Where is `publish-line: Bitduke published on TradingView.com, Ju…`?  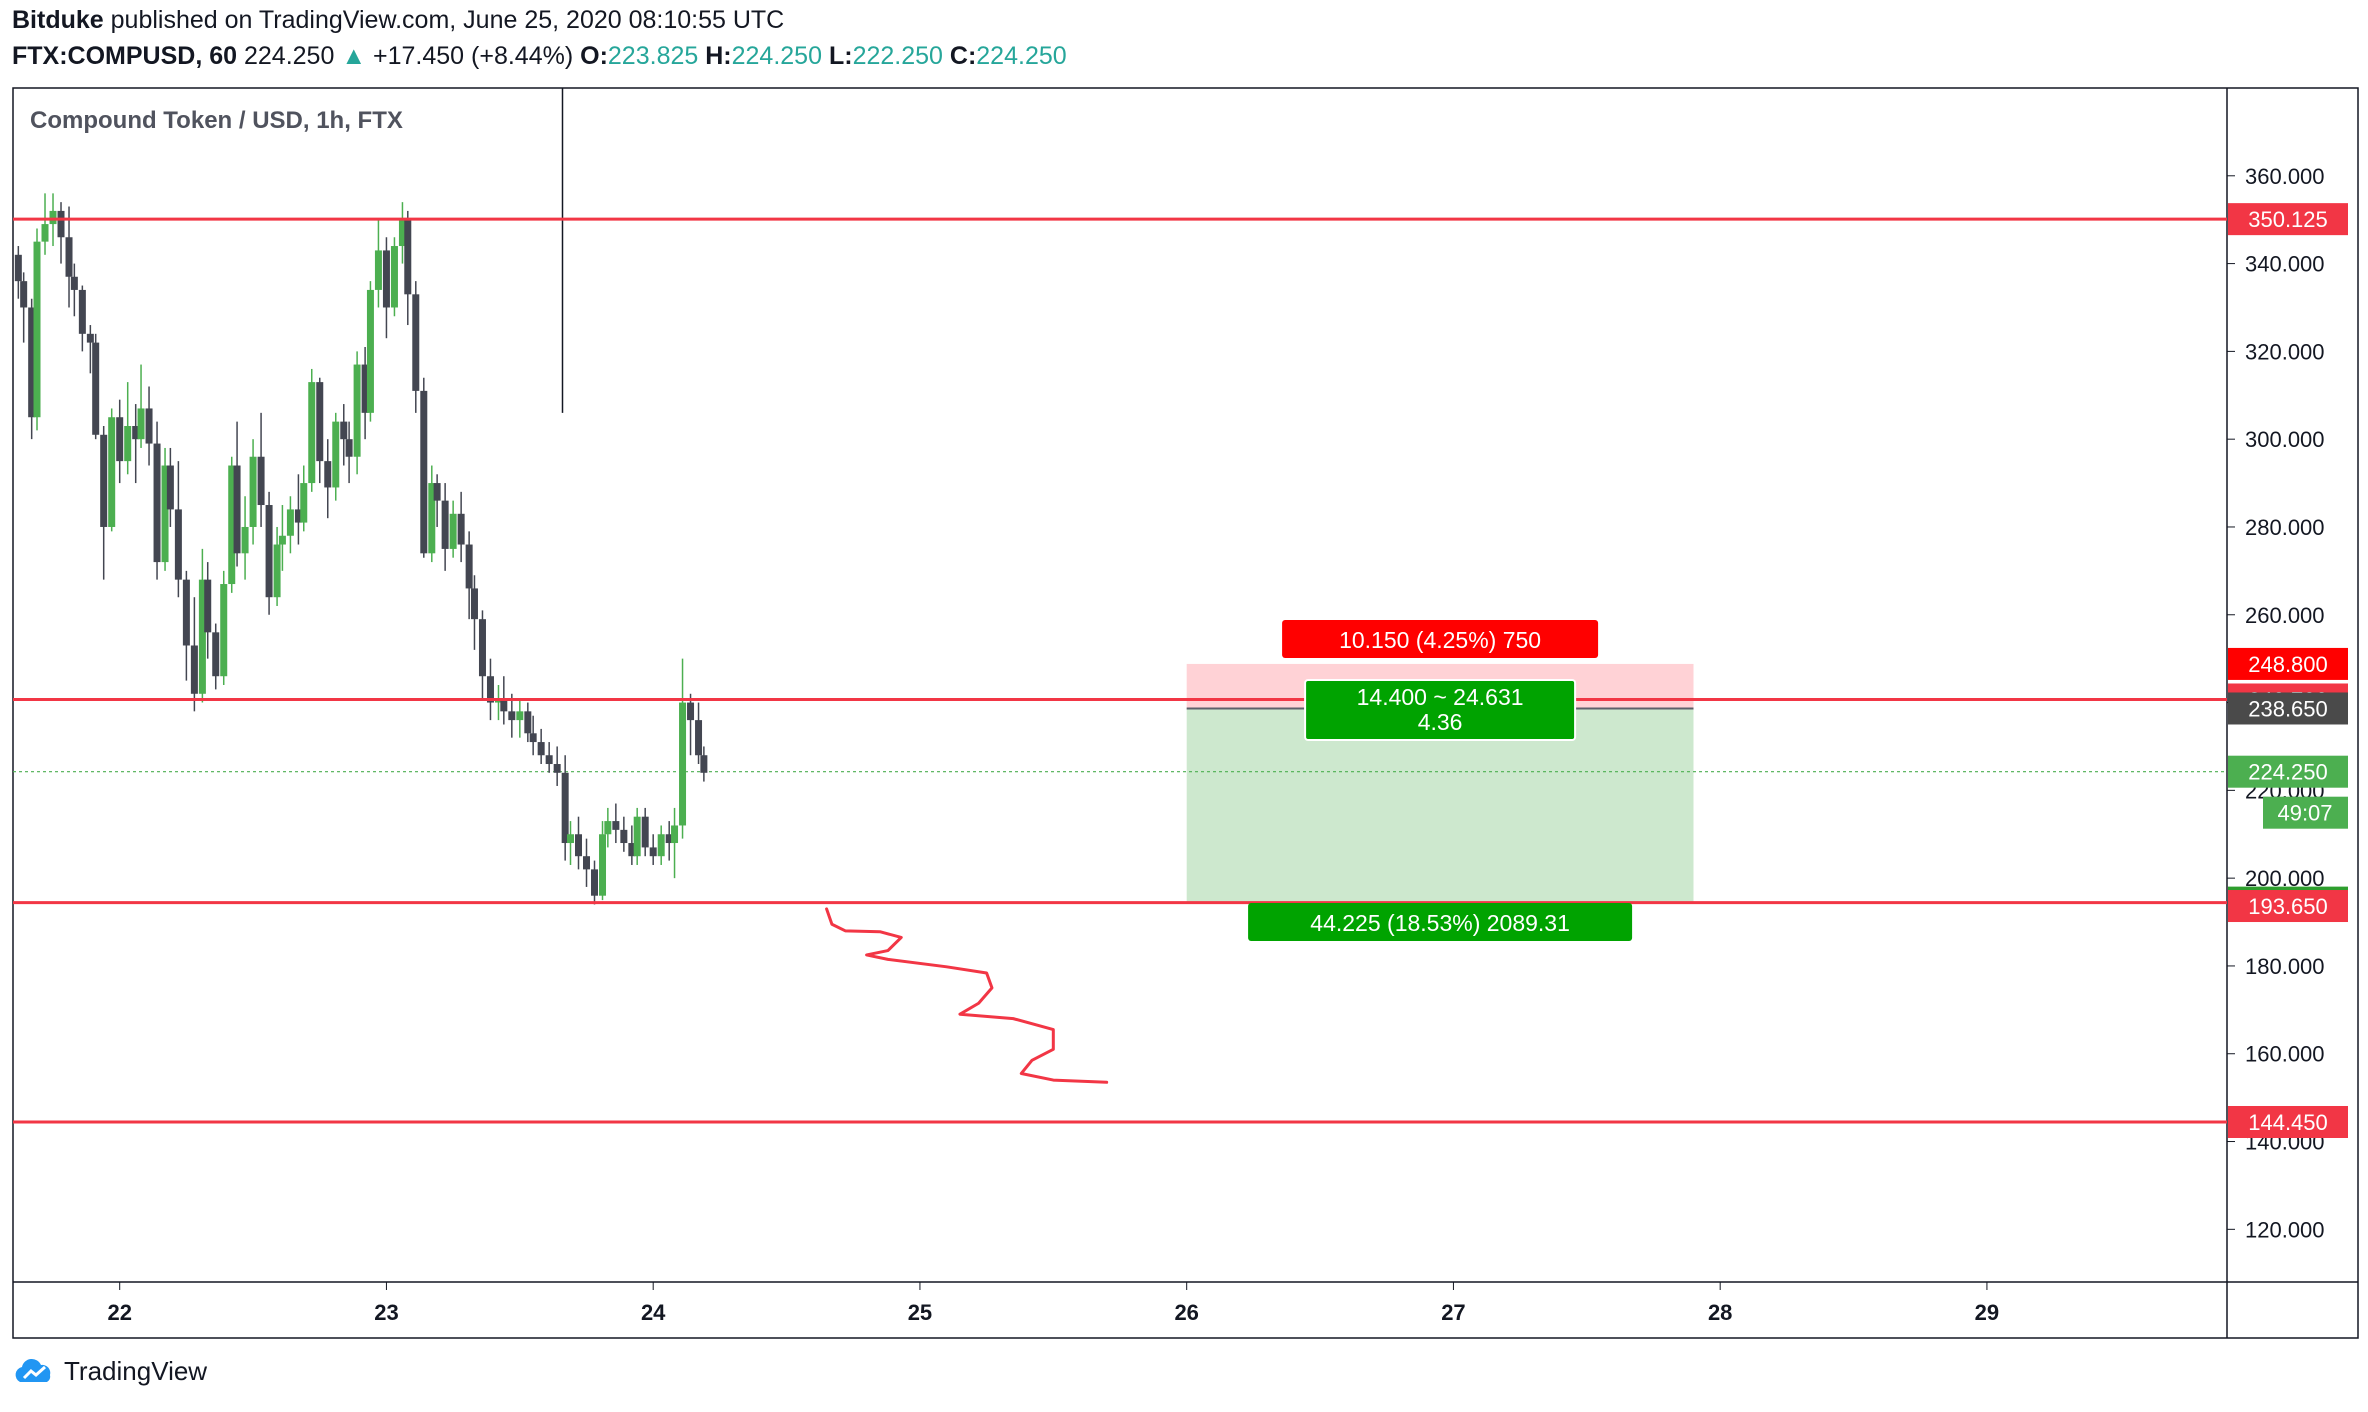
publish-line: Bitduke published on TradingView.com, Ju… is located at coordinates (398, 20).